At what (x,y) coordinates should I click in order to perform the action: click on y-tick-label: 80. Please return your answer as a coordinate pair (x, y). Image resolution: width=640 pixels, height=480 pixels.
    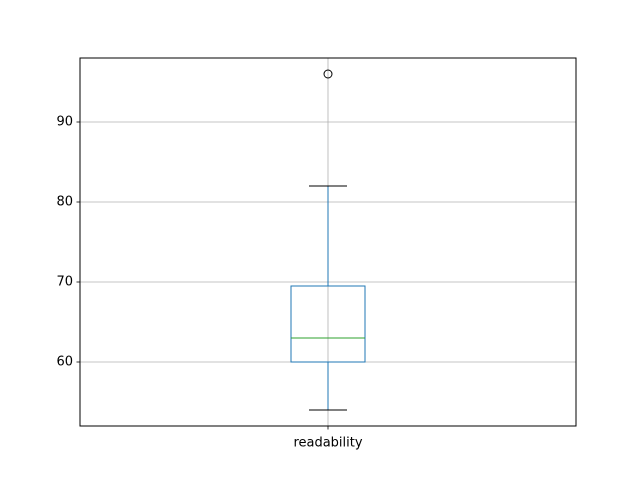
    Looking at the image, I should click on (64, 202).